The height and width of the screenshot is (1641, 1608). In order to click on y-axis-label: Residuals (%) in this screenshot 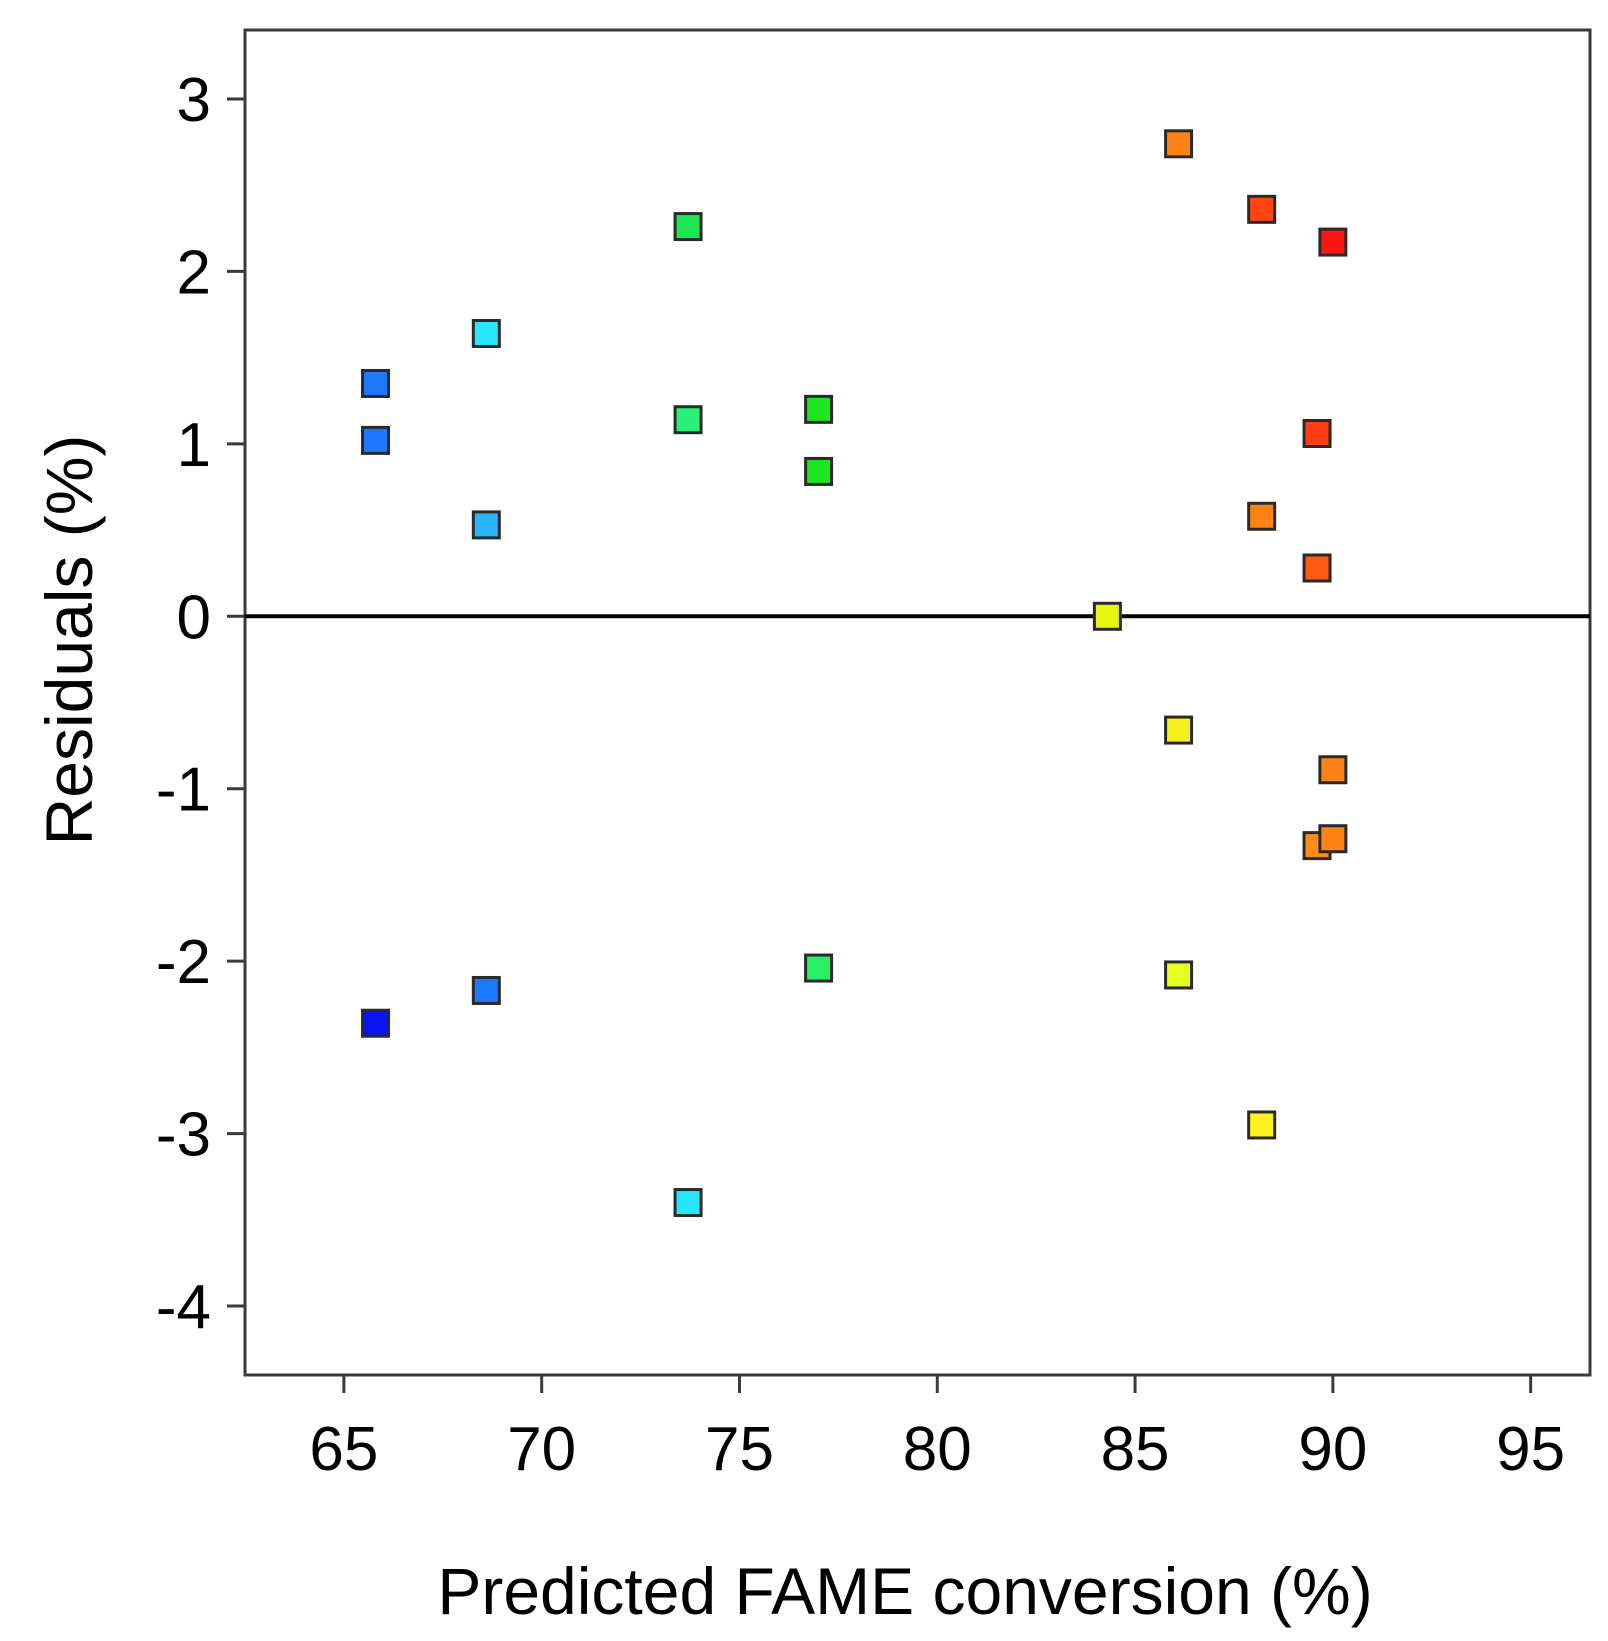, I will do `click(69, 640)`.